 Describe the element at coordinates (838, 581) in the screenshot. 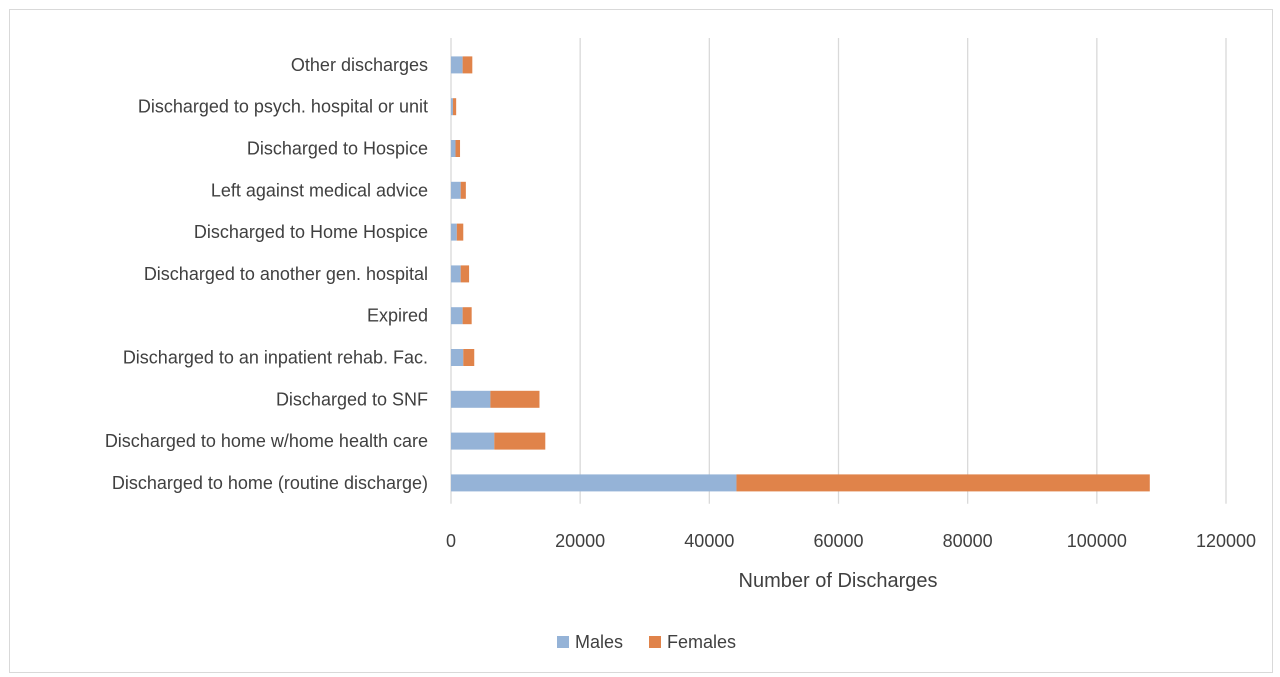

I see `x-axis-title: Number of Discharges` at that location.